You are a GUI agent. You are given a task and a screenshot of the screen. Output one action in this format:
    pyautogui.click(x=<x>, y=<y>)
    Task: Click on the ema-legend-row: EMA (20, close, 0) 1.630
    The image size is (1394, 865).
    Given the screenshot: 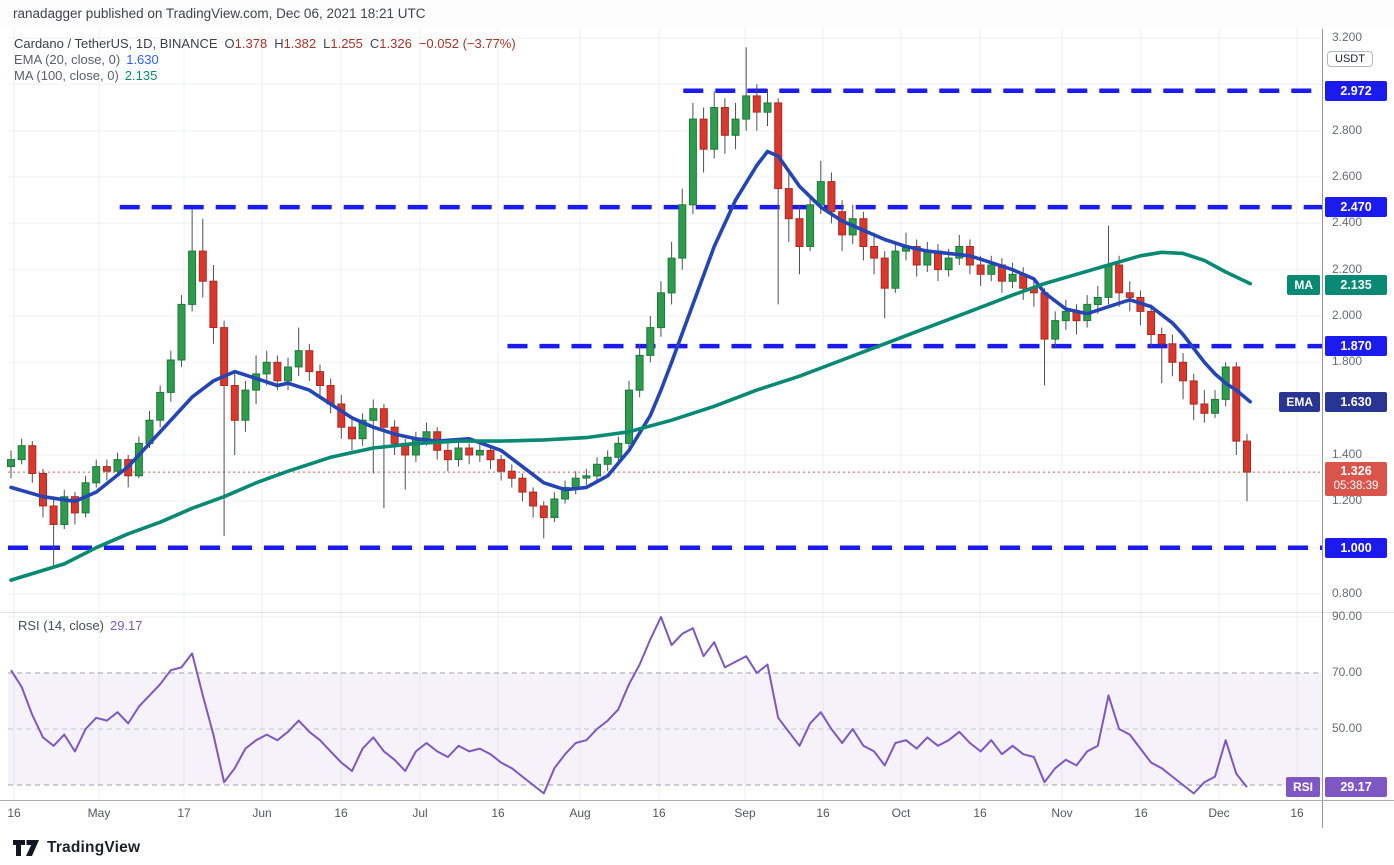 What is the action you would take?
    pyautogui.click(x=265, y=60)
    